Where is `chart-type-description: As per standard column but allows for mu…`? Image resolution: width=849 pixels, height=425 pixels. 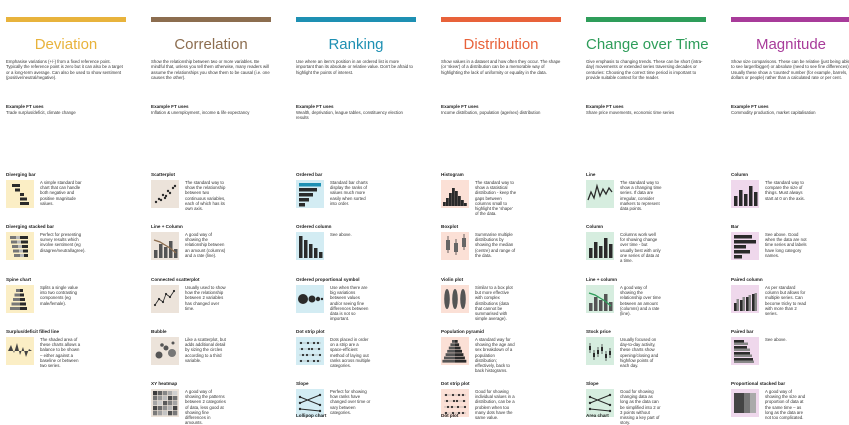 chart-type-description: As per standard column but allows for mu… is located at coordinates (786, 301).